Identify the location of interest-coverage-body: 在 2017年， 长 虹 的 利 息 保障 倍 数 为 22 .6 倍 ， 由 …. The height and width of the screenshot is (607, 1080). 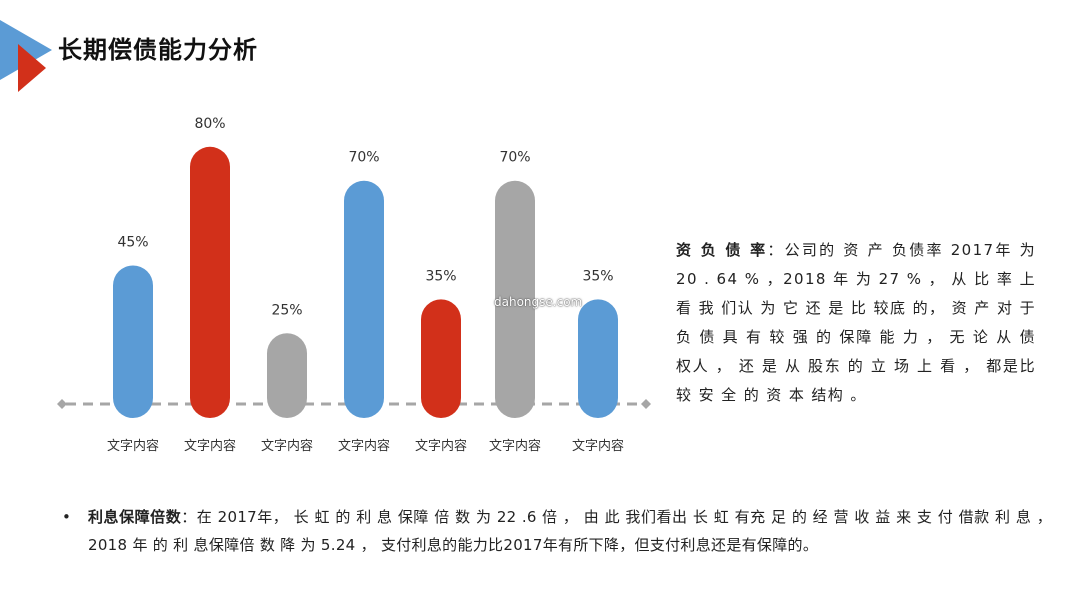
(570, 531).